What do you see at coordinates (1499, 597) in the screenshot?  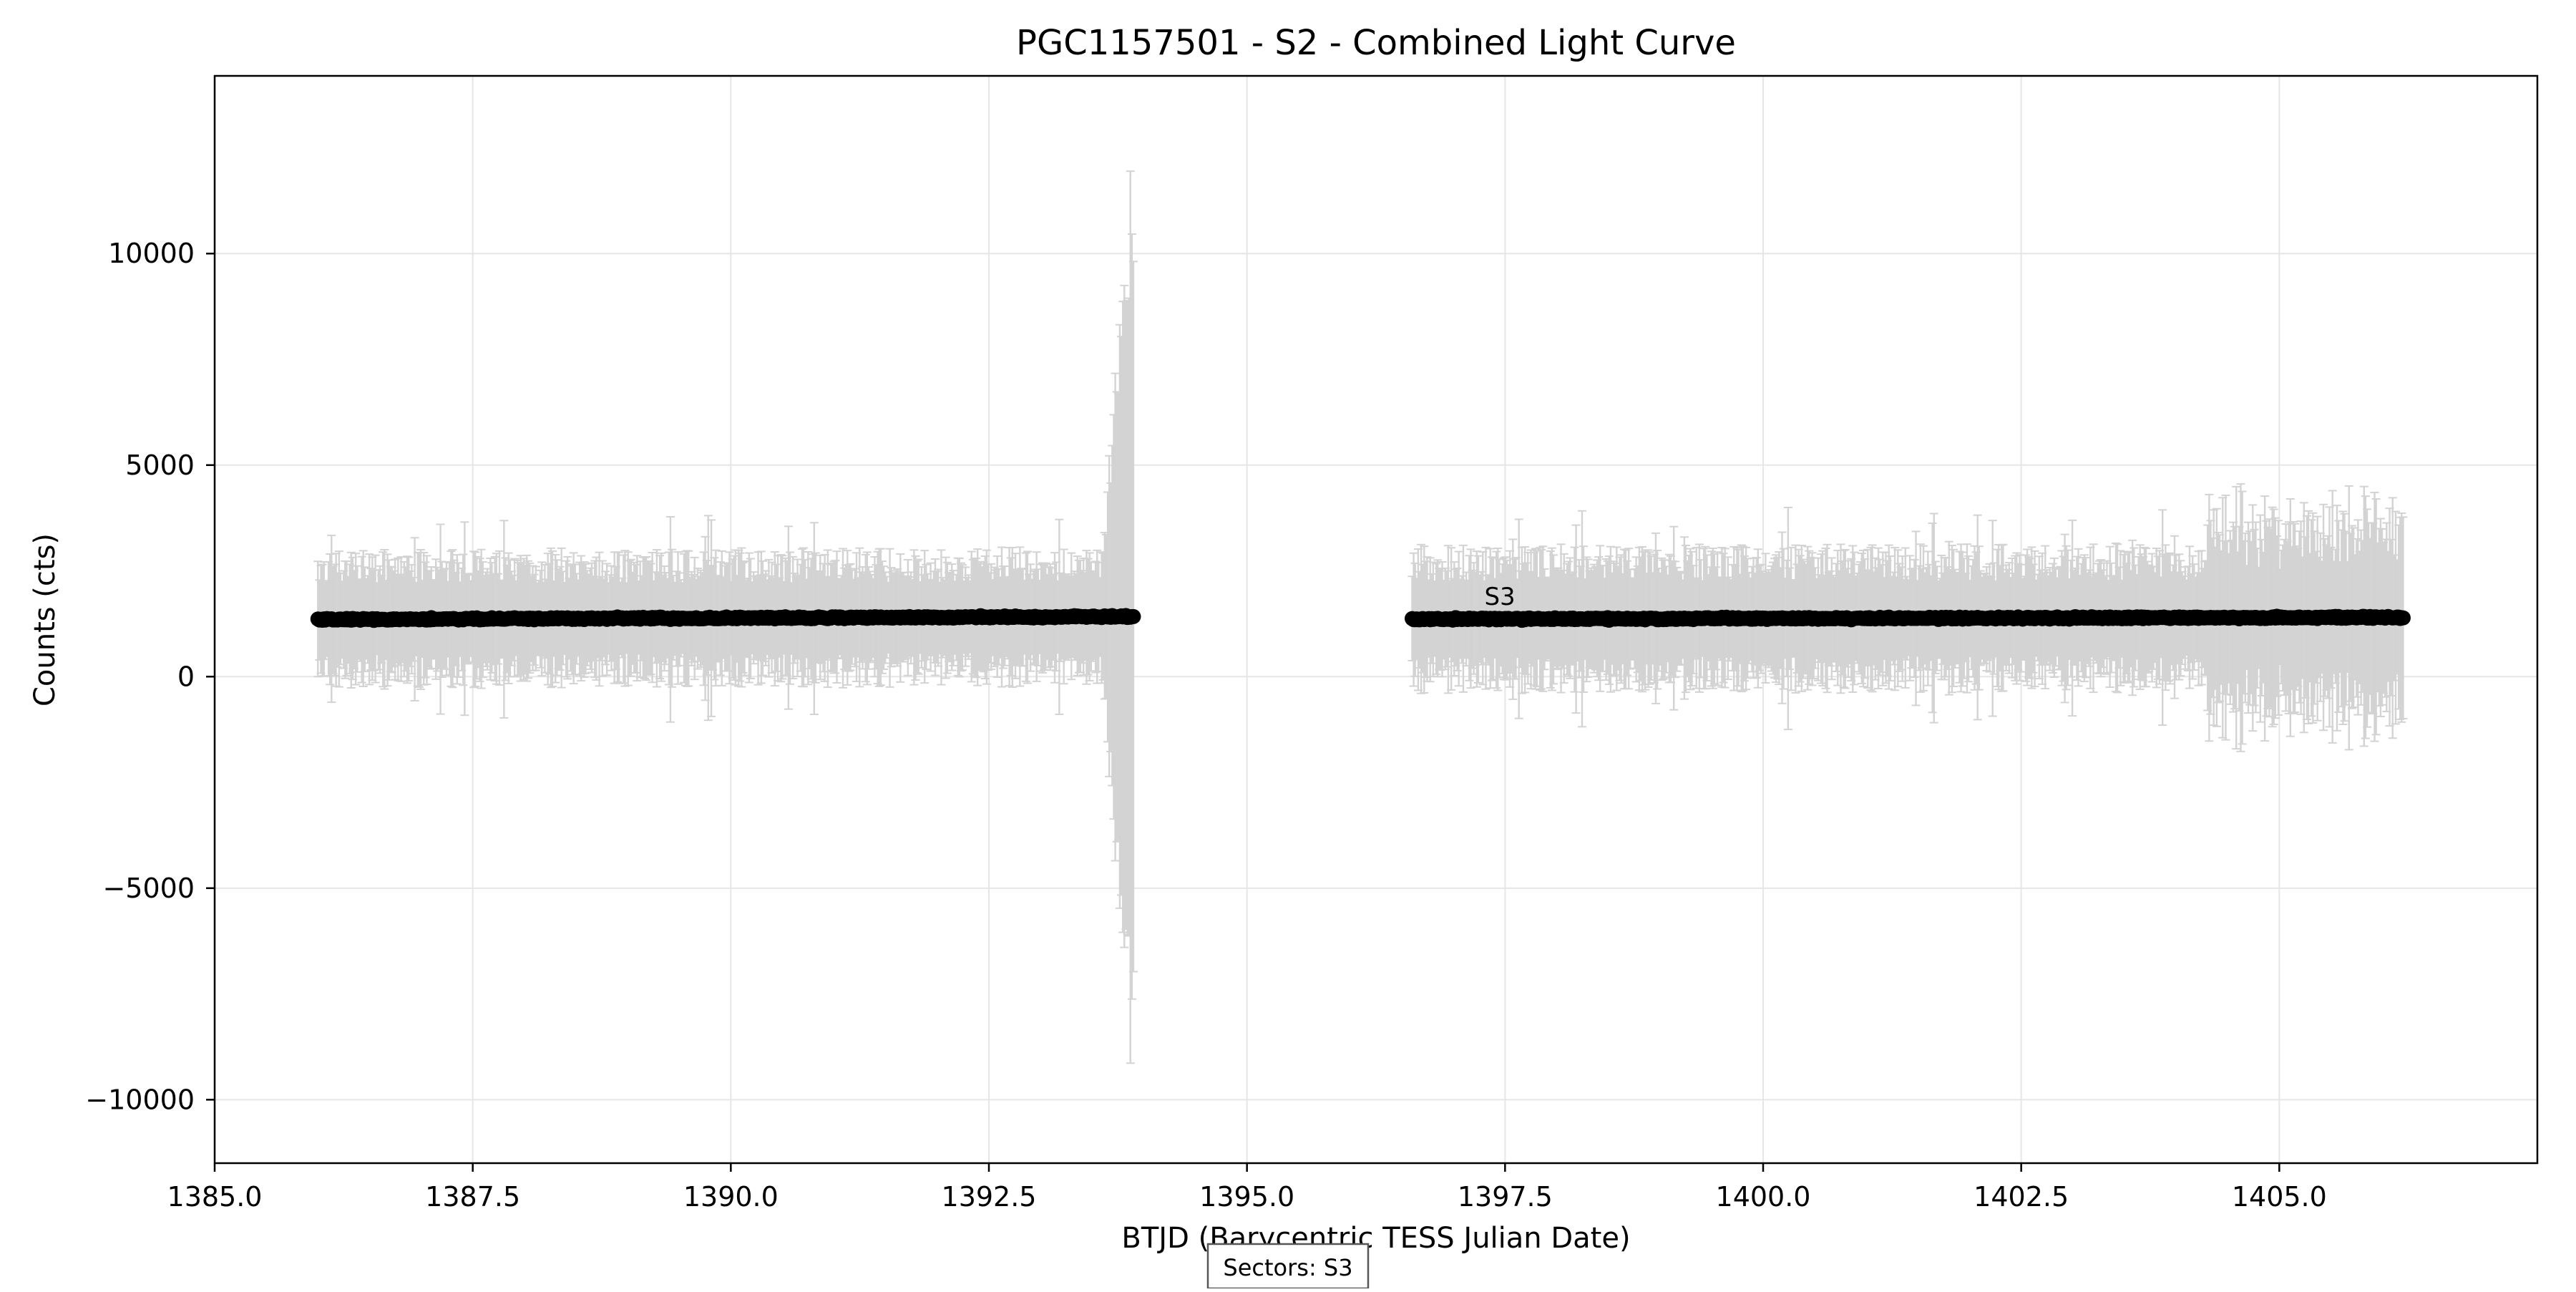 I see `sector-annotation: S3` at bounding box center [1499, 597].